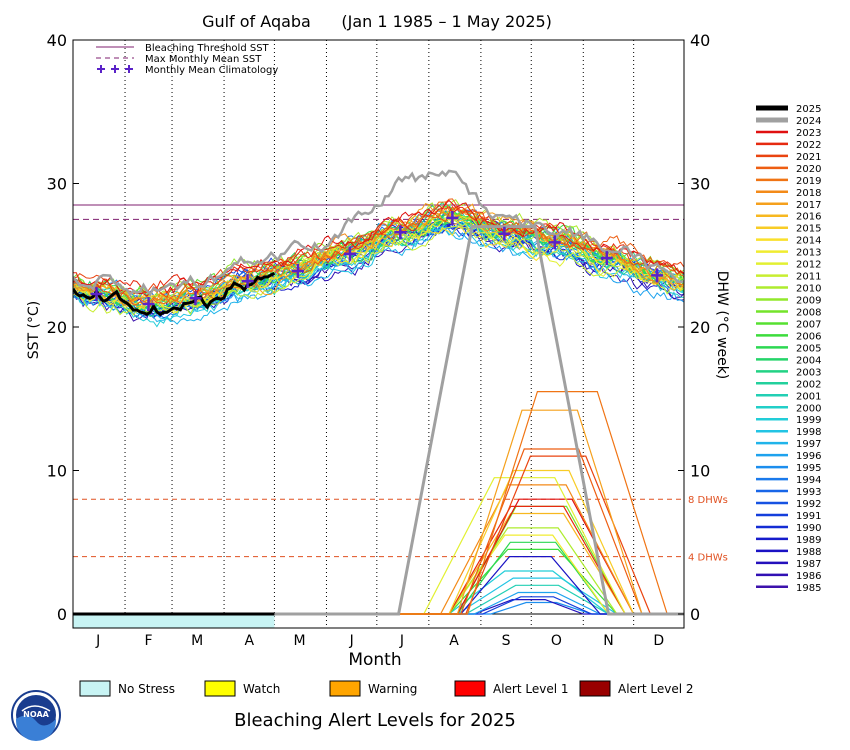 This screenshot has height=750, width=850. Describe the element at coordinates (249, 641) in the screenshot. I see `month-tick-label: A` at that location.